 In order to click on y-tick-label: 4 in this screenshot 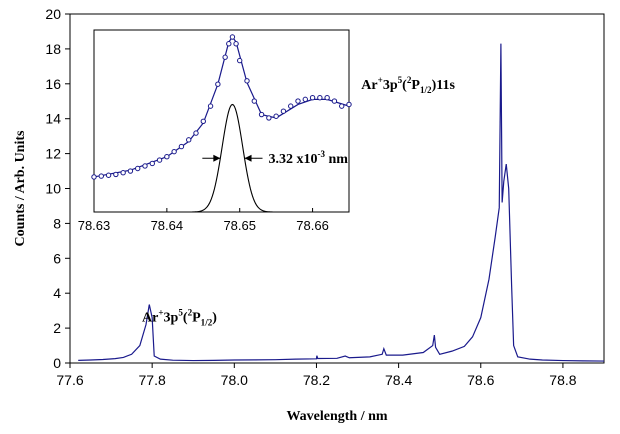, I will do `click(57, 293)`.